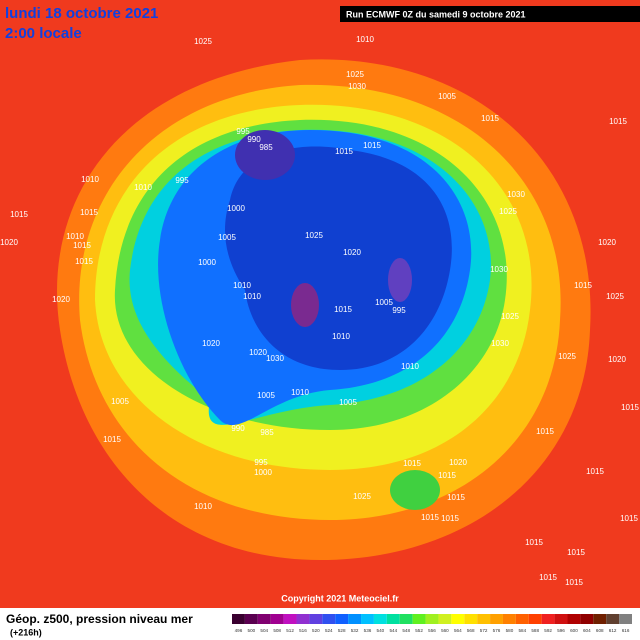  Describe the element at coordinates (368, 630) in the screenshot. I see `colorbar-label: 536` at that location.